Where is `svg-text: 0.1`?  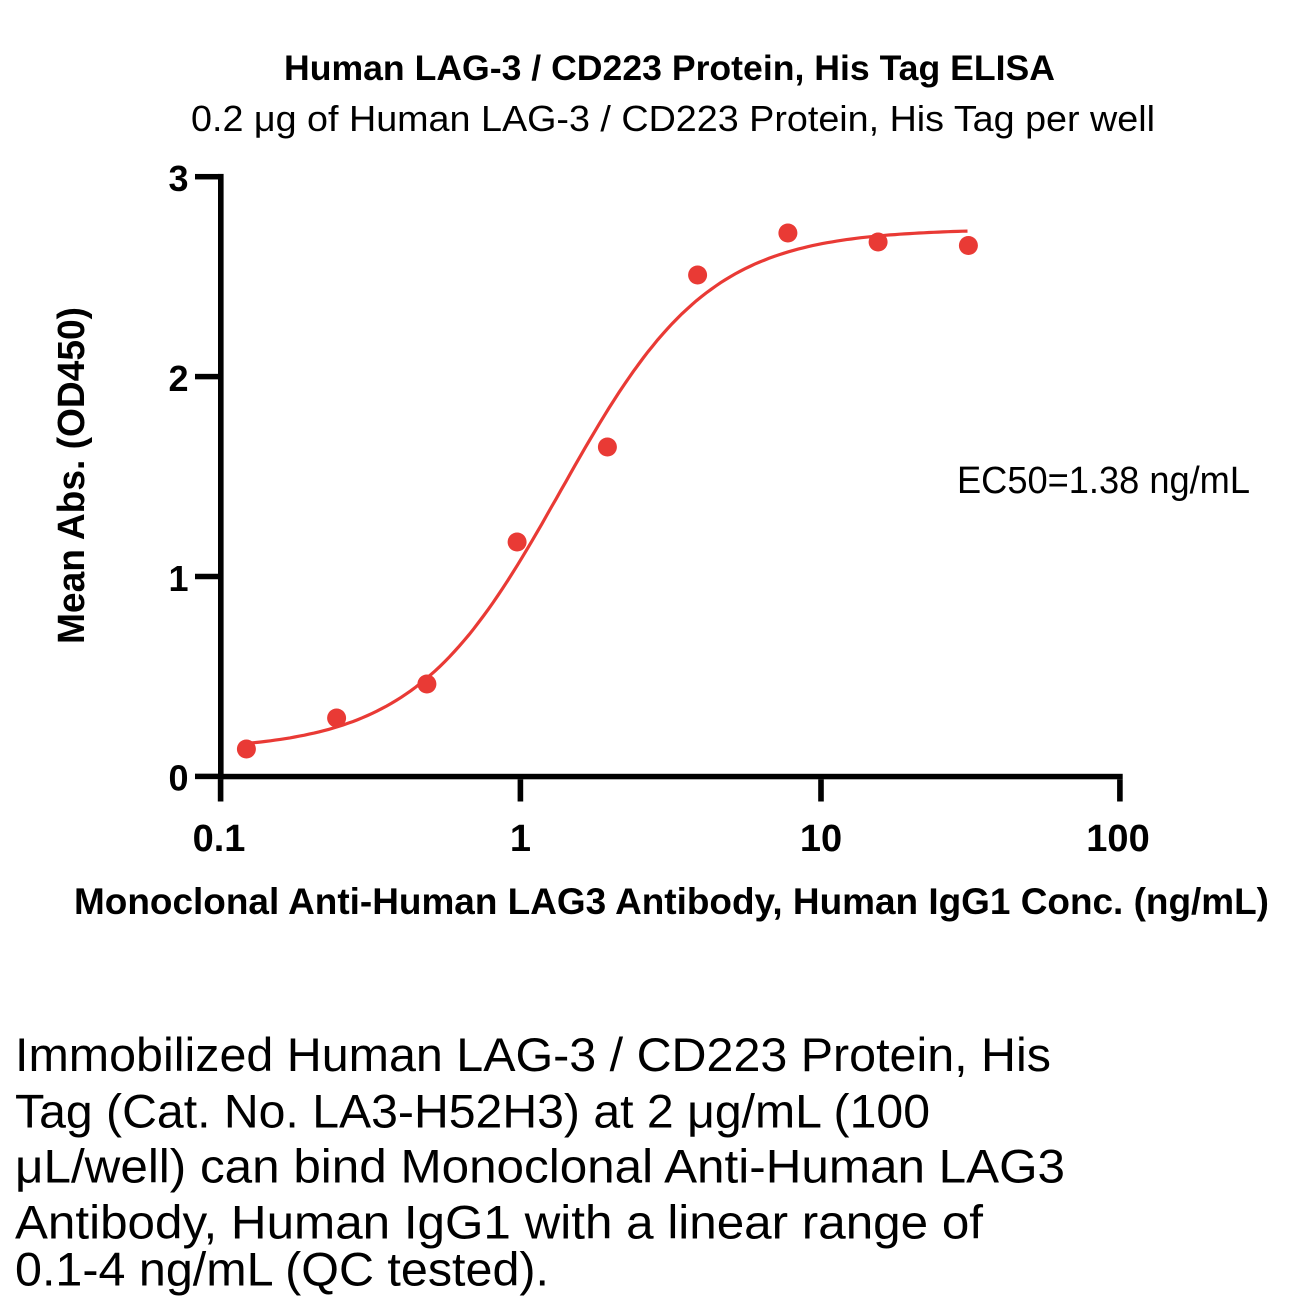 svg-text: 0.1 is located at coordinates (219, 839).